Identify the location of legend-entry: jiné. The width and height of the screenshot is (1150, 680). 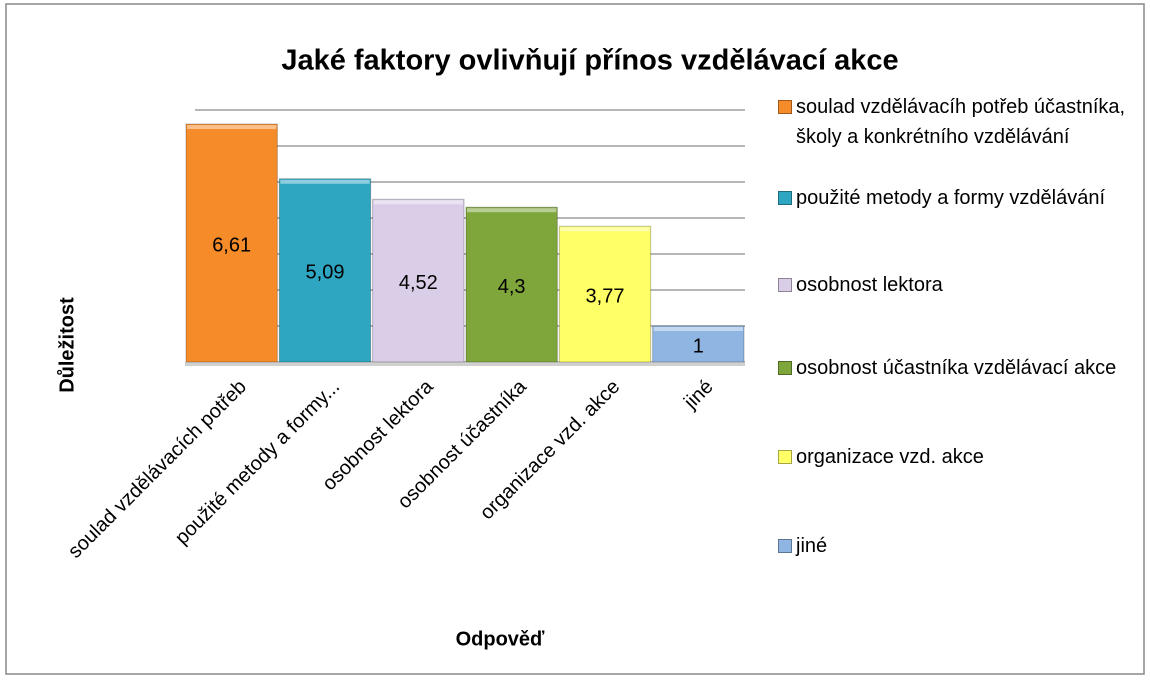
(960, 546).